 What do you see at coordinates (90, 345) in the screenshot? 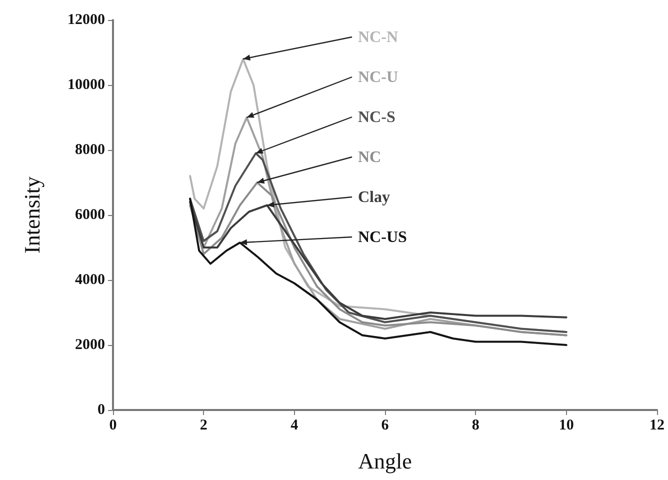
I see `y-tick-label: 2000` at bounding box center [90, 345].